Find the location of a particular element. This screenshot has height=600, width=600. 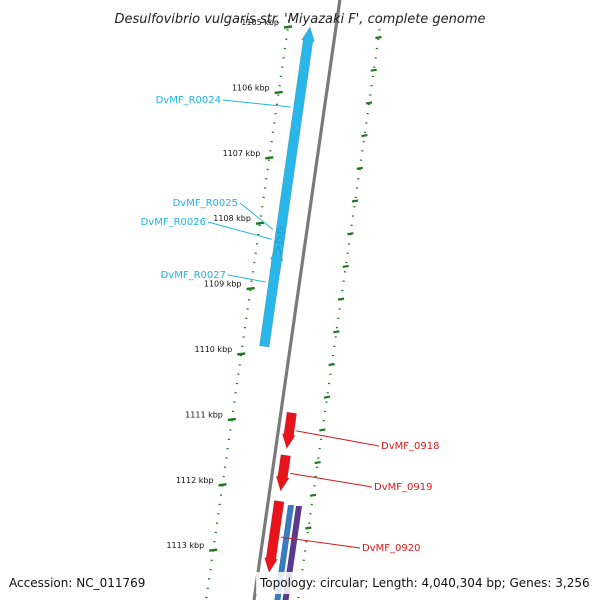

topology-background is located at coordinates (425, 583).